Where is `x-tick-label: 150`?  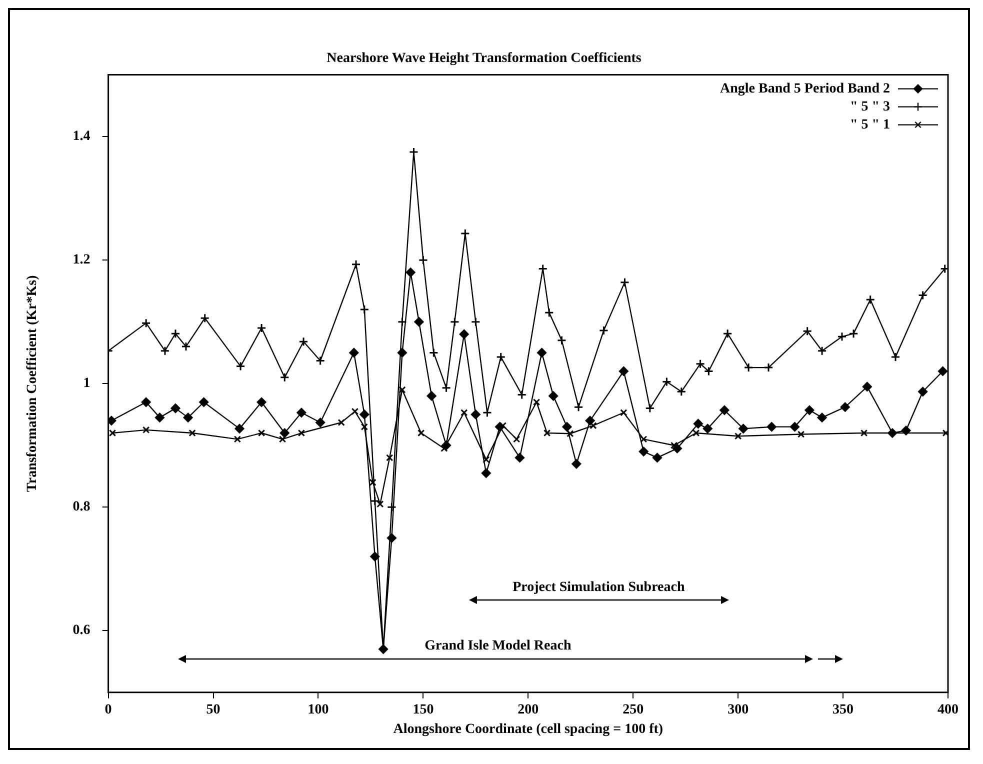
x-tick-label: 150 is located at coordinates (423, 710).